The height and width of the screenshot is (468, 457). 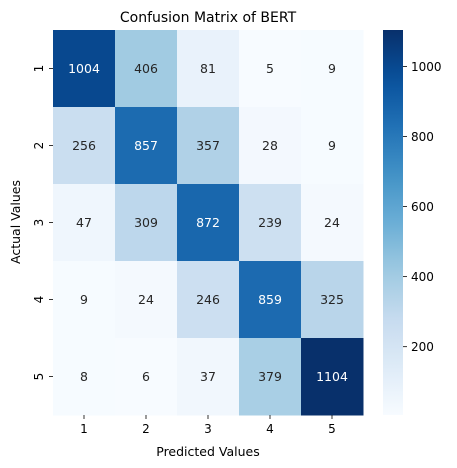 I want to click on cell-value-label: 406, so click(x=146, y=68).